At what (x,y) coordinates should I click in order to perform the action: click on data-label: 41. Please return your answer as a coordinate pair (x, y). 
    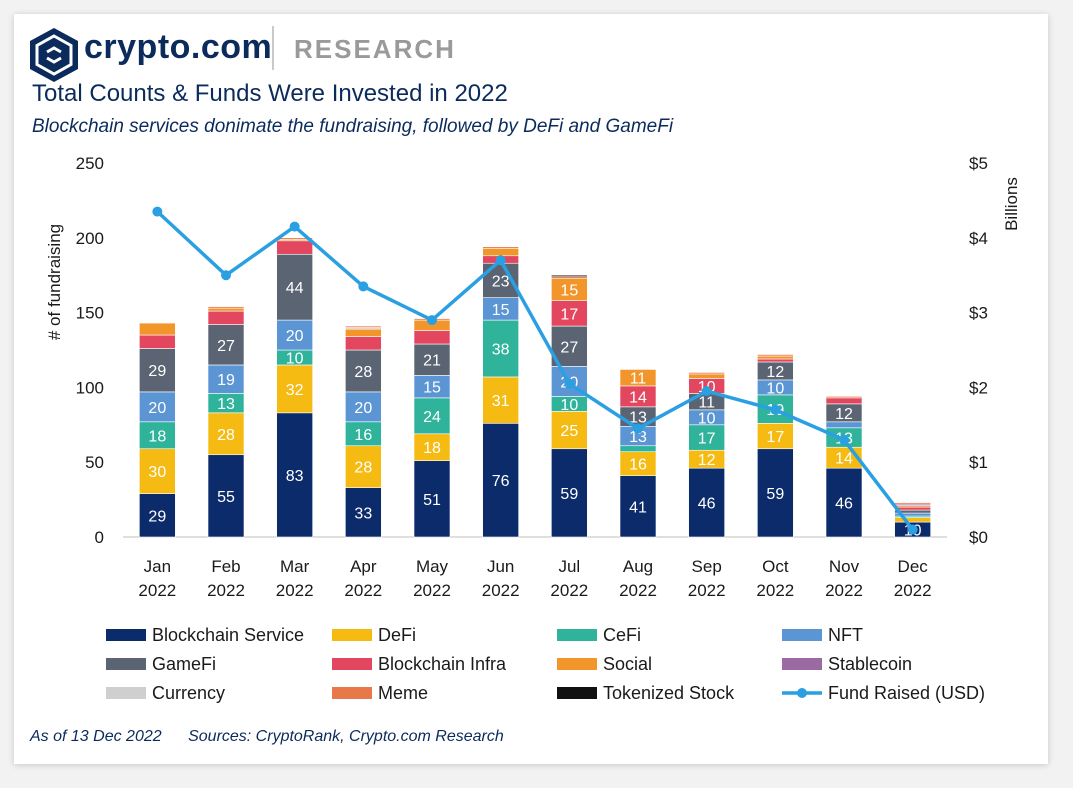
    Looking at the image, I should click on (638, 507).